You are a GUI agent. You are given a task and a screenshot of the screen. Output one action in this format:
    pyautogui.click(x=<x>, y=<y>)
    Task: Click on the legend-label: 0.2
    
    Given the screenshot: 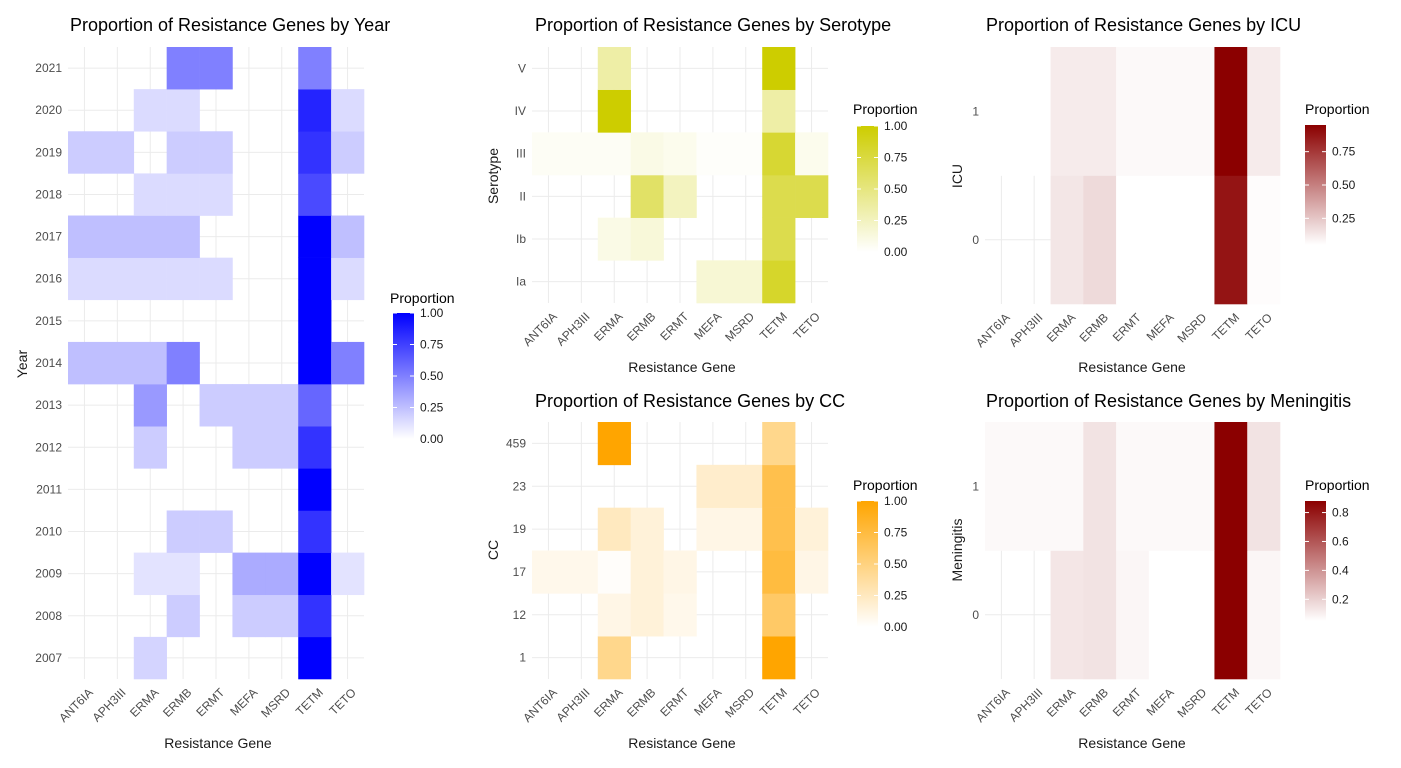 What is the action you would take?
    pyautogui.click(x=1340, y=599)
    